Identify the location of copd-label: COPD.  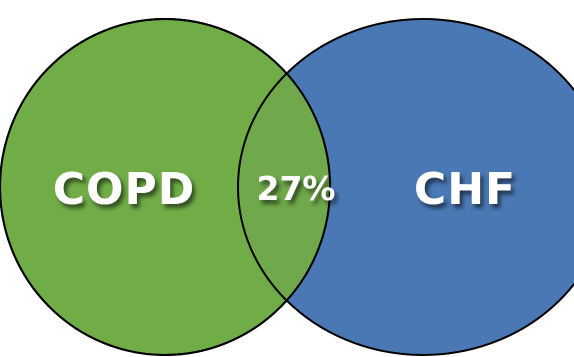
(124, 189).